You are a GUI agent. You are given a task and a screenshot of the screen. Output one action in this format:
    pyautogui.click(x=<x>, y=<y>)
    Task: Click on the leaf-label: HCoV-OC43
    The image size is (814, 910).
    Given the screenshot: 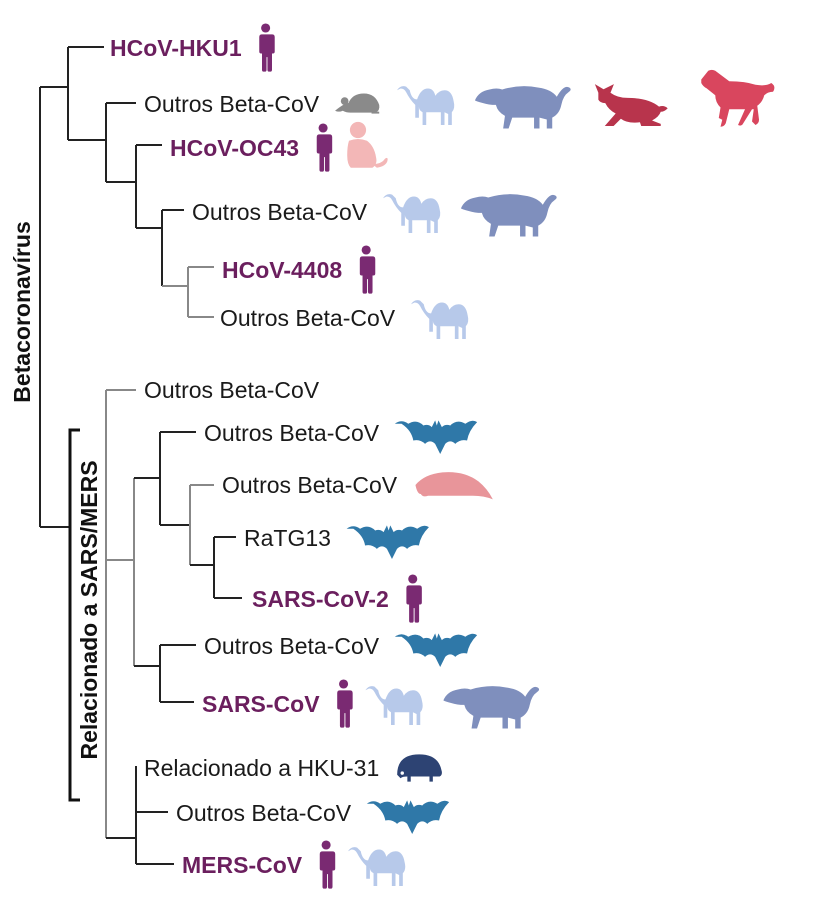 What is the action you would take?
    pyautogui.click(x=234, y=148)
    